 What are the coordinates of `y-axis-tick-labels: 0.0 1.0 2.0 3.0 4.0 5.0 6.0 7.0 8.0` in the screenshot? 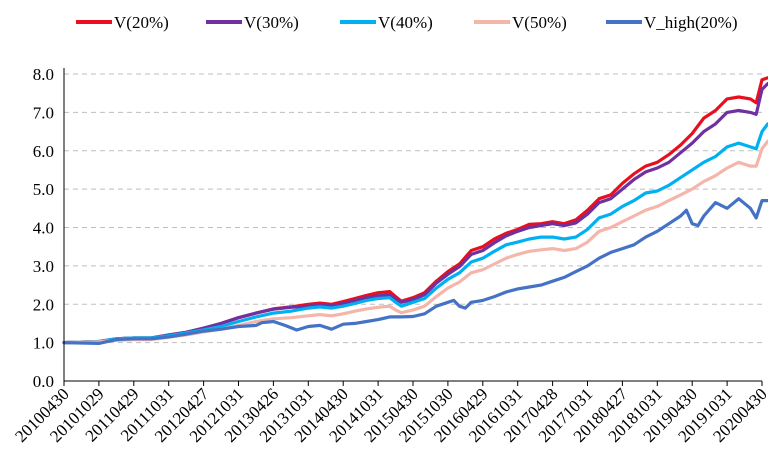 It's located at (43, 228).